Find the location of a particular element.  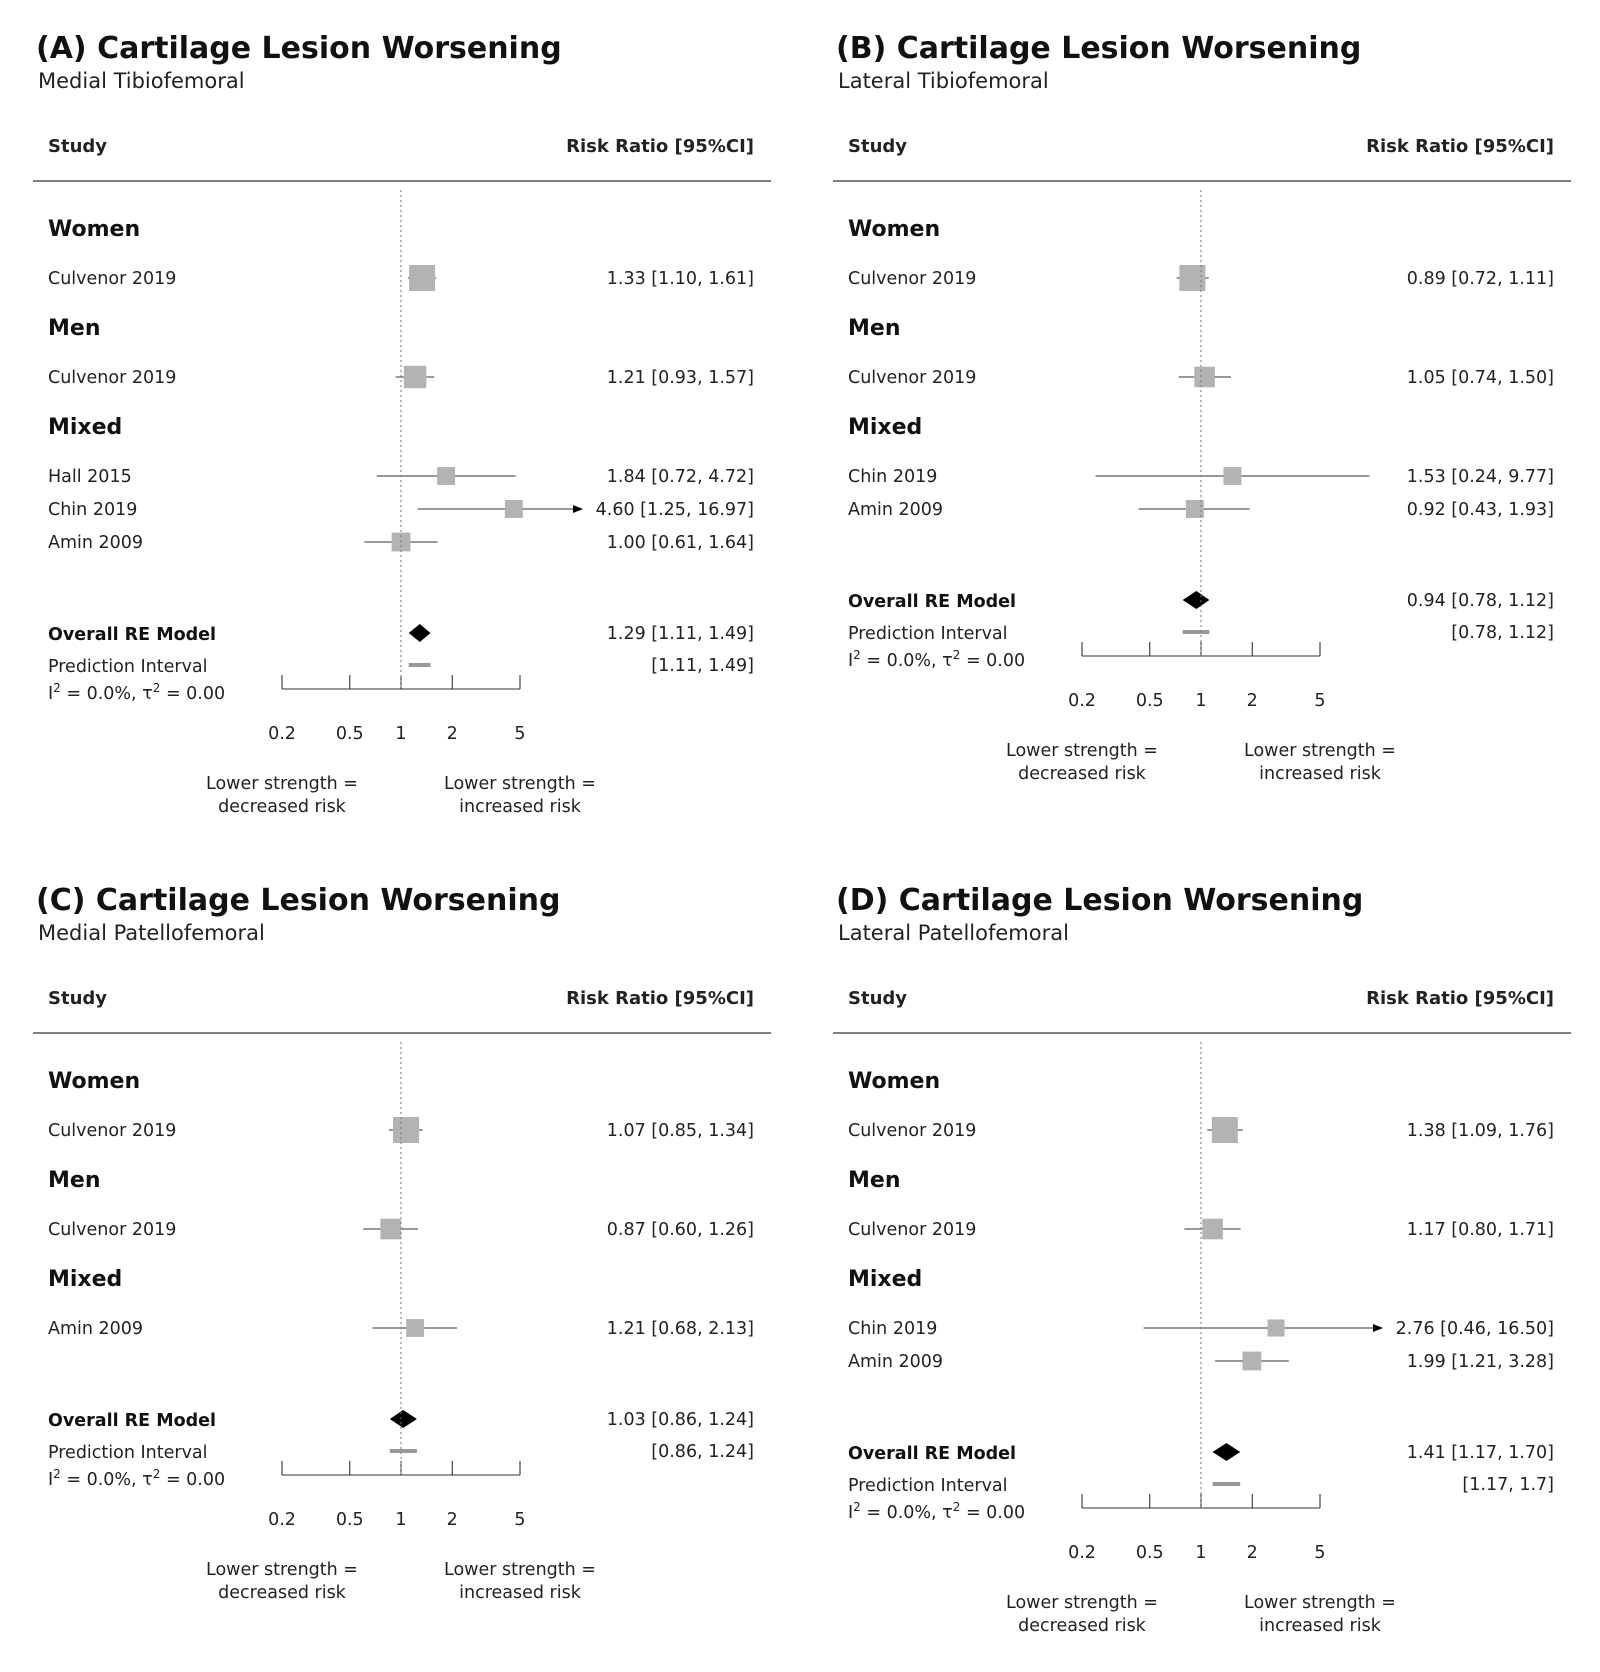

study-risk-ratio-value: 1.84 [0.72, 4.72] is located at coordinates (680, 477).